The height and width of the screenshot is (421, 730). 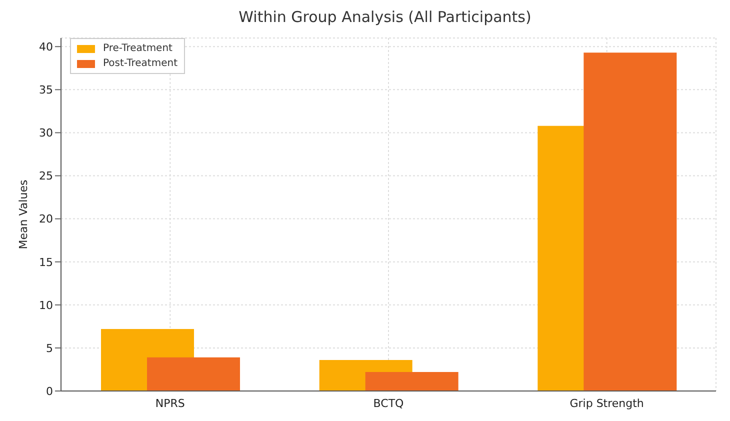 What do you see at coordinates (46, 305) in the screenshot?
I see `y-tick-label: 10` at bounding box center [46, 305].